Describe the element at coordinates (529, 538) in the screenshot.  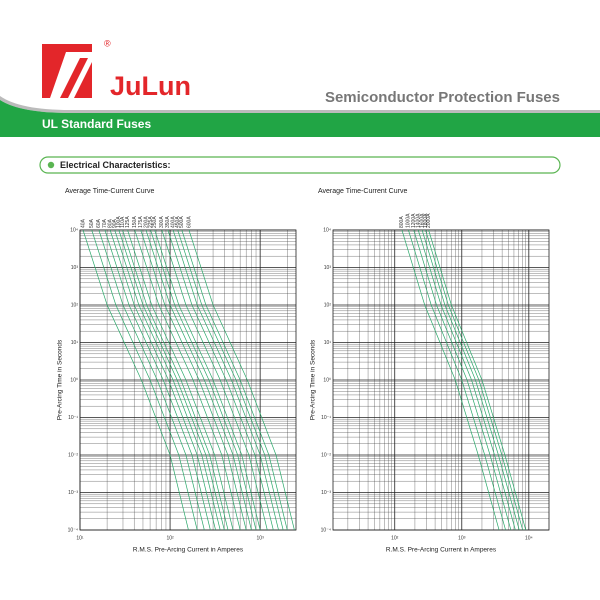
I see `x-tick-label: 10⁴` at that location.